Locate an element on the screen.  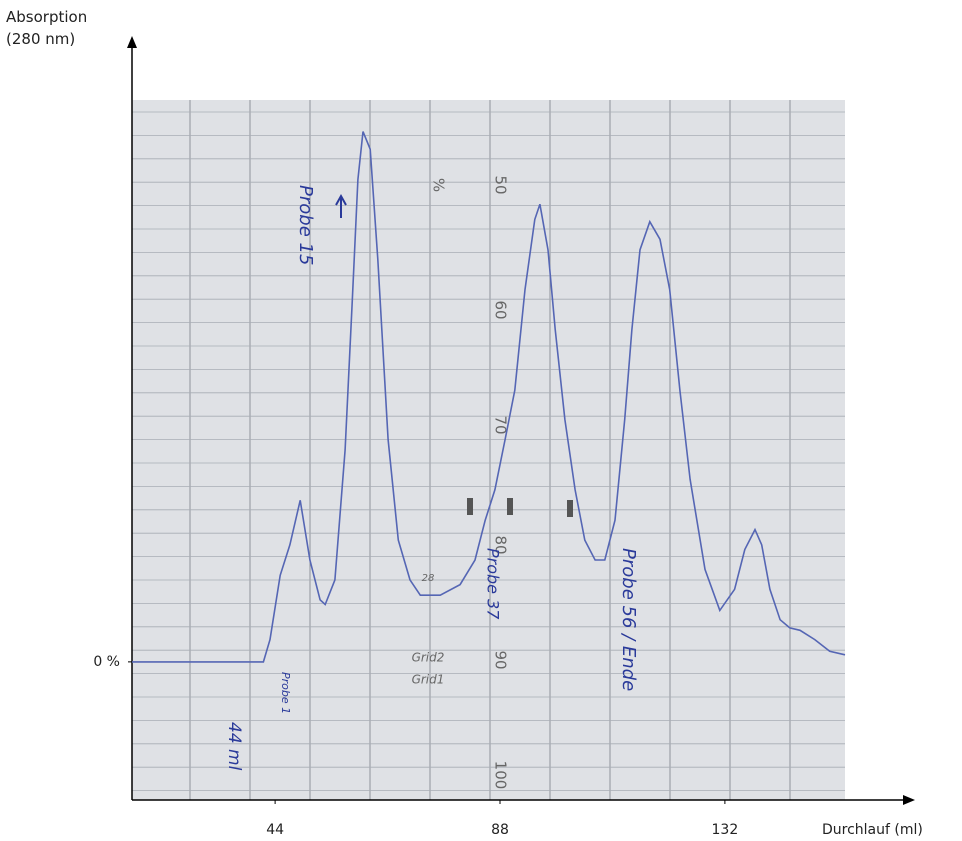
paper-scale-label: 80 is located at coordinates (501, 544).